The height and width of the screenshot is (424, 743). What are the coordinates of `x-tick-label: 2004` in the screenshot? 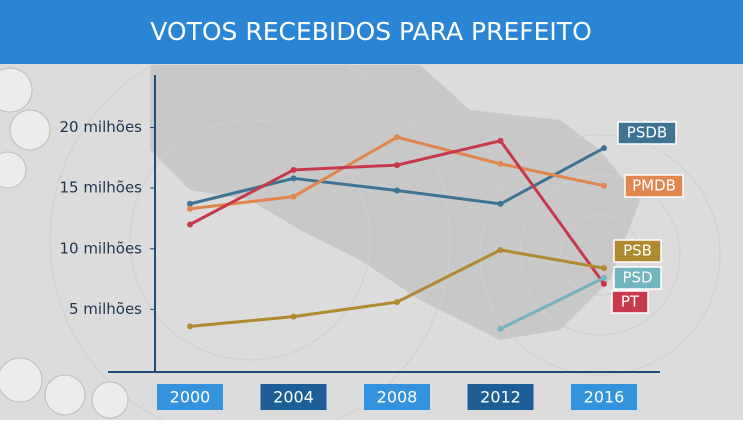 It's located at (293, 397).